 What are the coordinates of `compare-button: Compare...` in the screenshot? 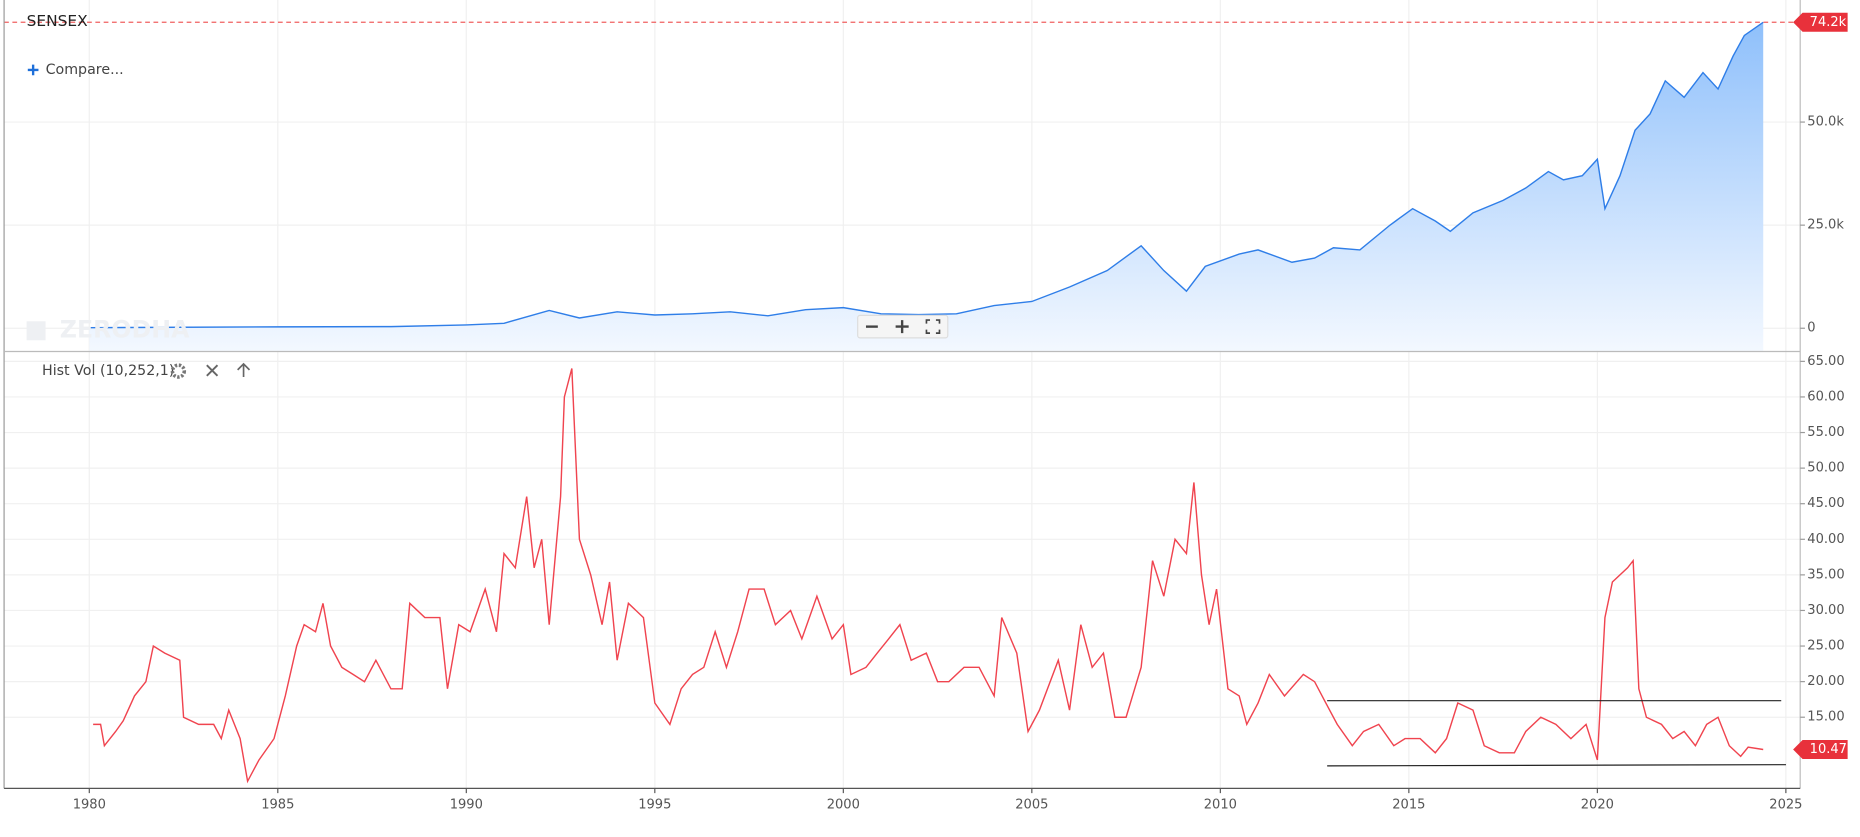 It's located at (75, 70).